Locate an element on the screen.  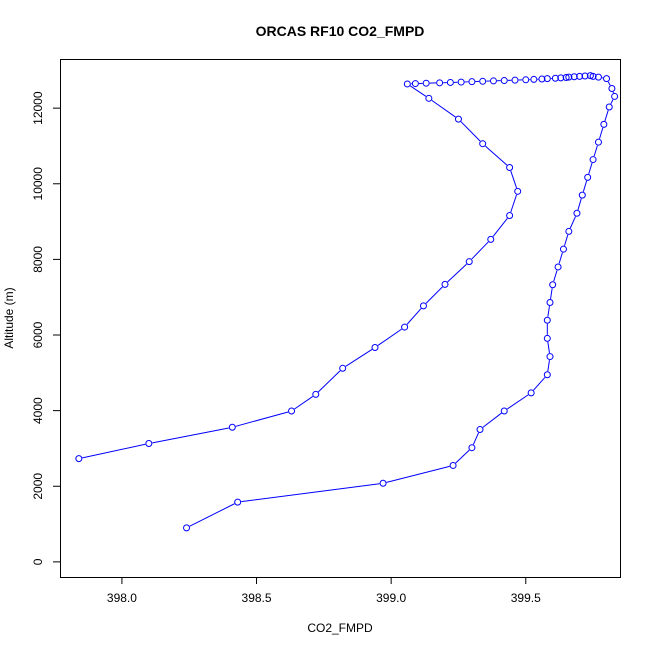
x-axis-label: CO2_FMPD is located at coordinates (340, 628).